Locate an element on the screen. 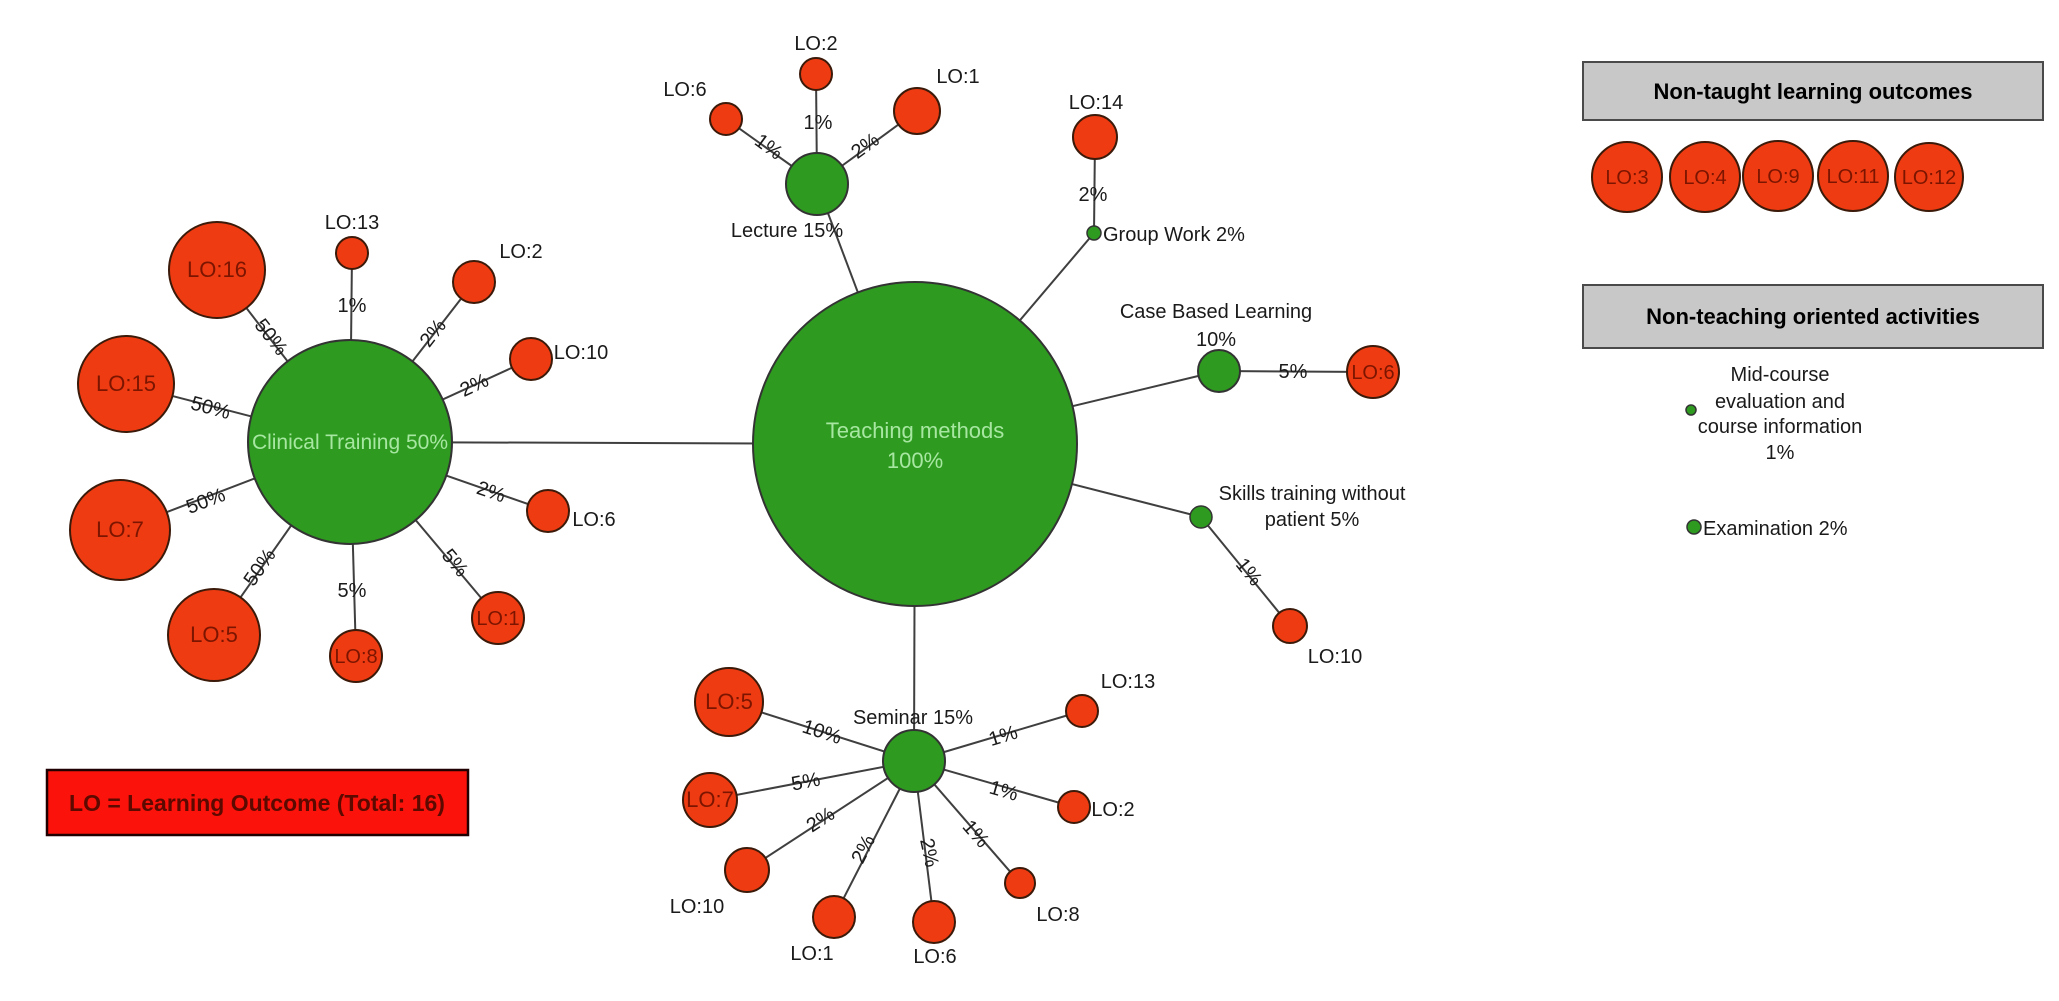 This screenshot has height=1001, width=2059. clinical-lo10-pct: 2% is located at coordinates (475, 385).